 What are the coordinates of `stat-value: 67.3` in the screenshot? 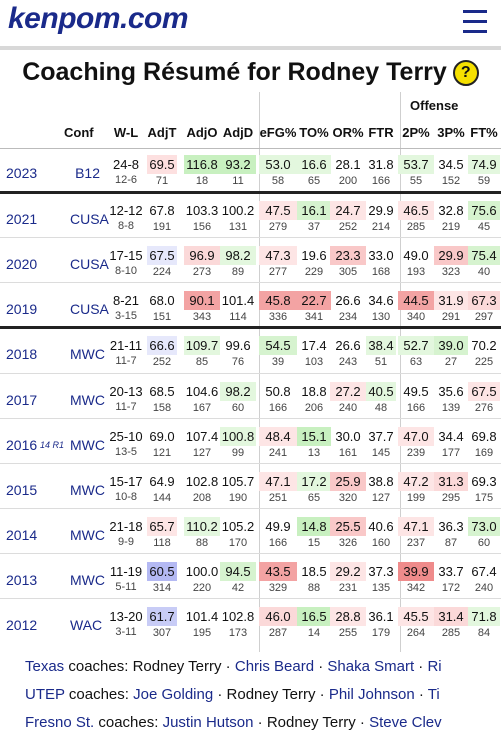 It's located at (484, 300).